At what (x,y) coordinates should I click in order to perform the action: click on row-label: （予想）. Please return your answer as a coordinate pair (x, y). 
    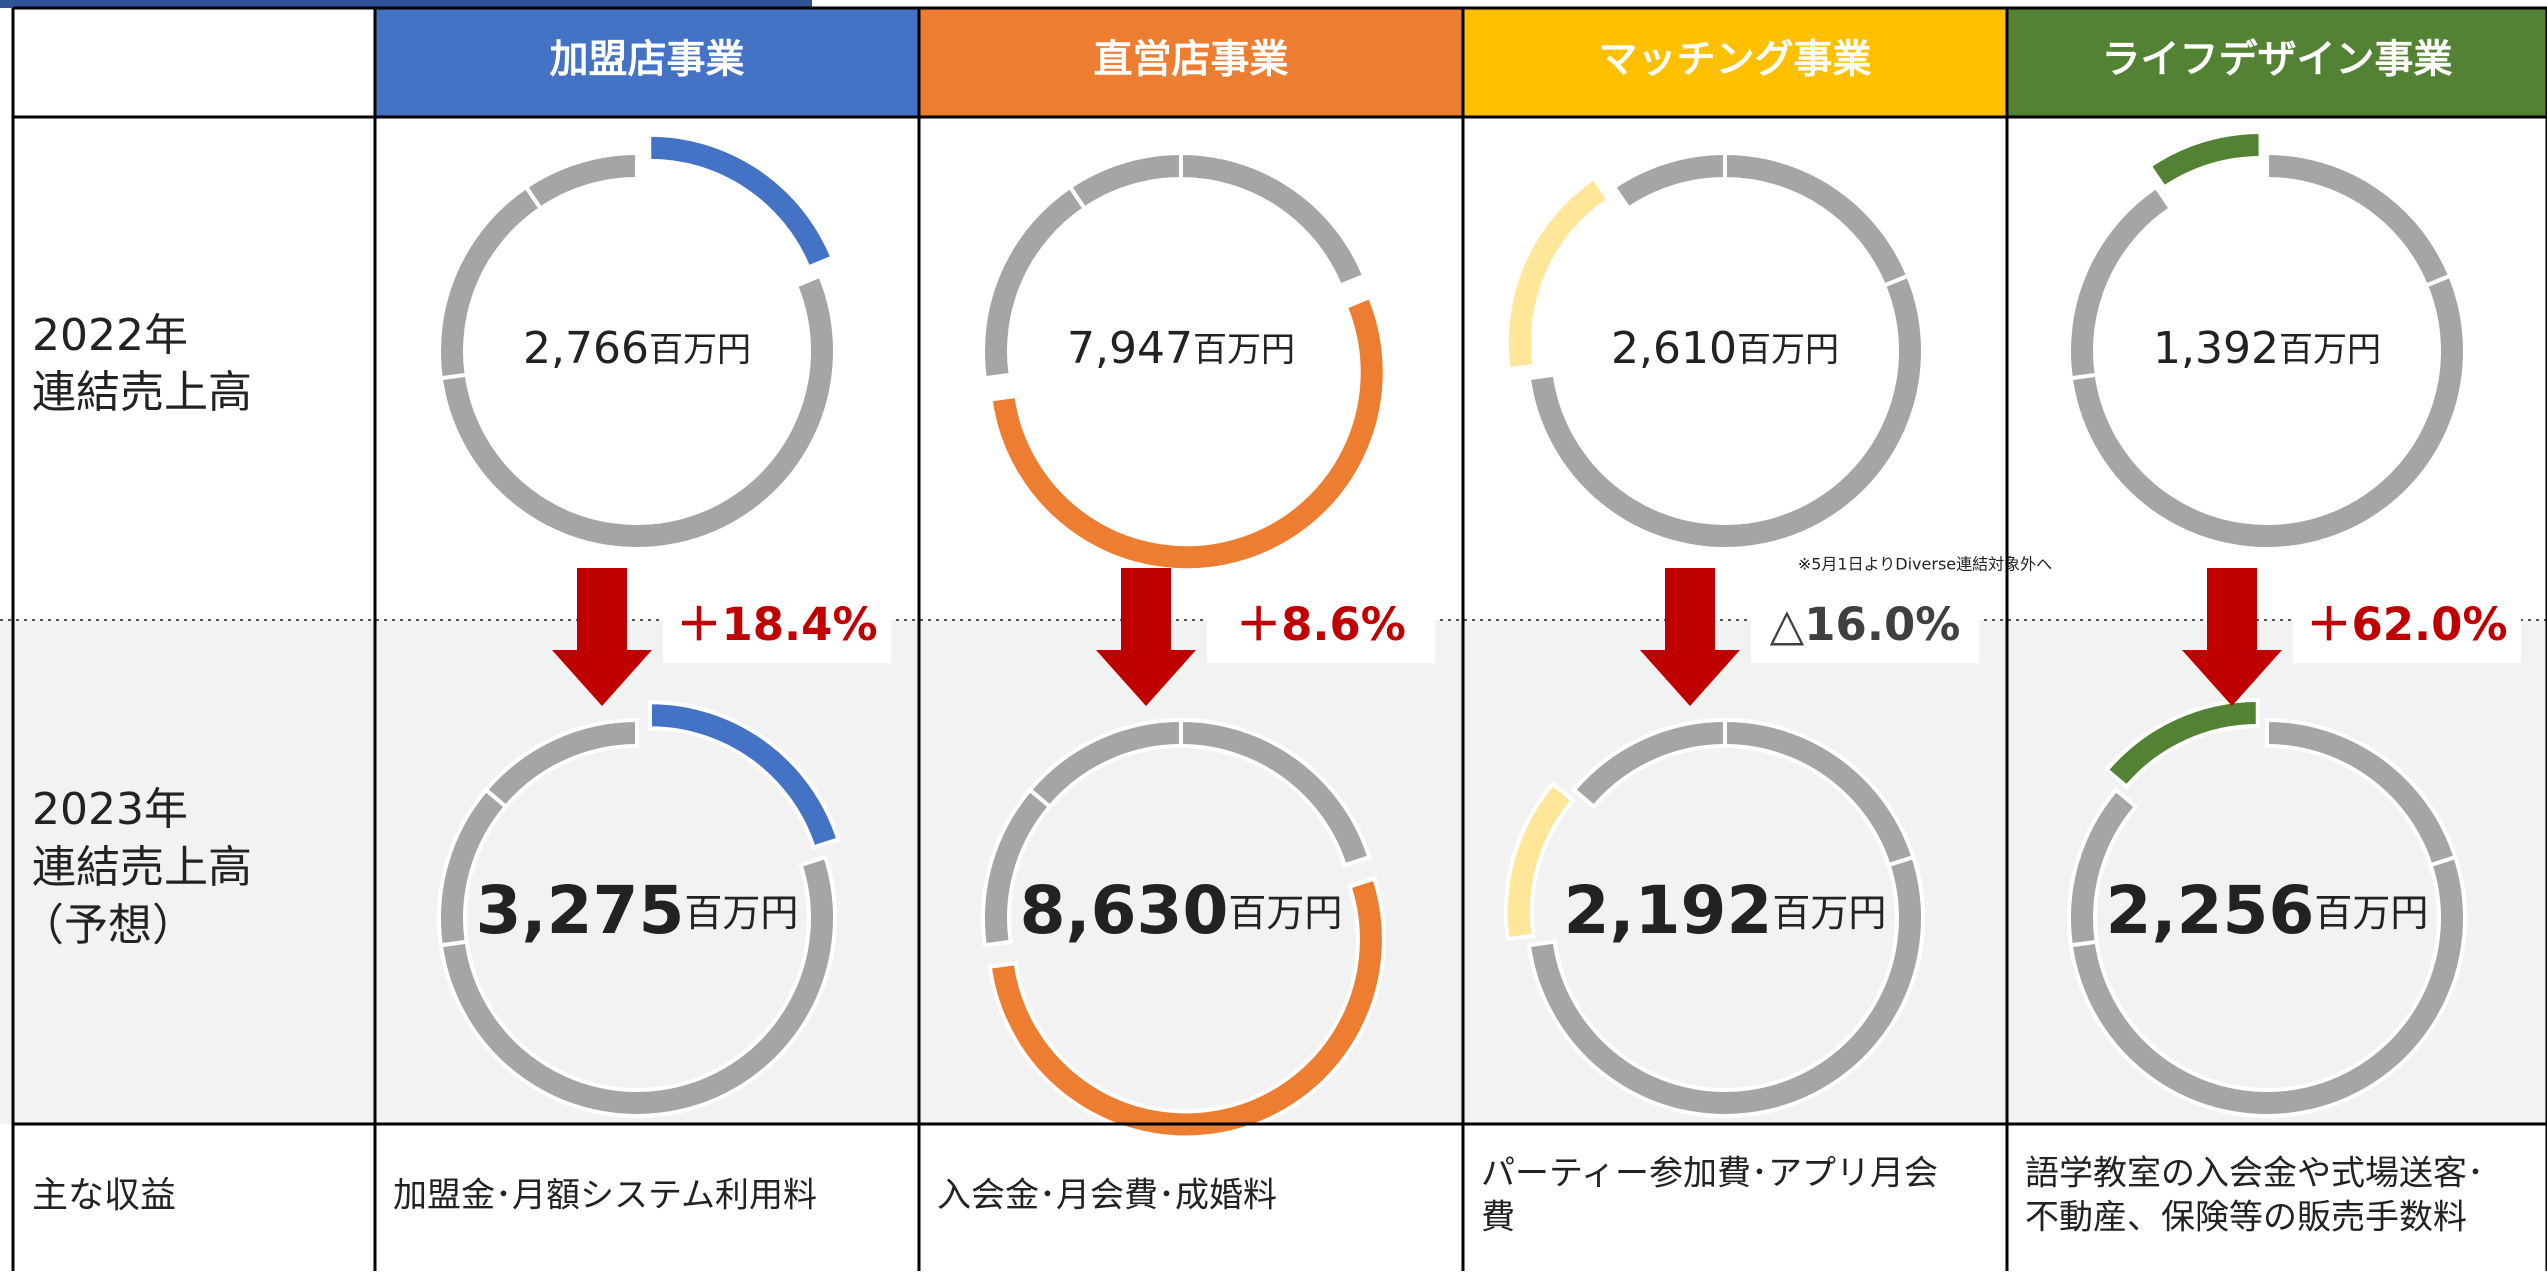
    Looking at the image, I should click on (108, 925).